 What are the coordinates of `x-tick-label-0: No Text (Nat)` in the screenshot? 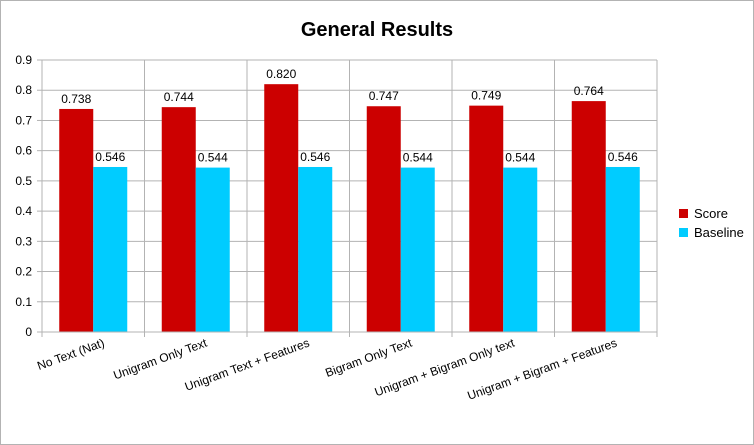 It's located at (70, 354).